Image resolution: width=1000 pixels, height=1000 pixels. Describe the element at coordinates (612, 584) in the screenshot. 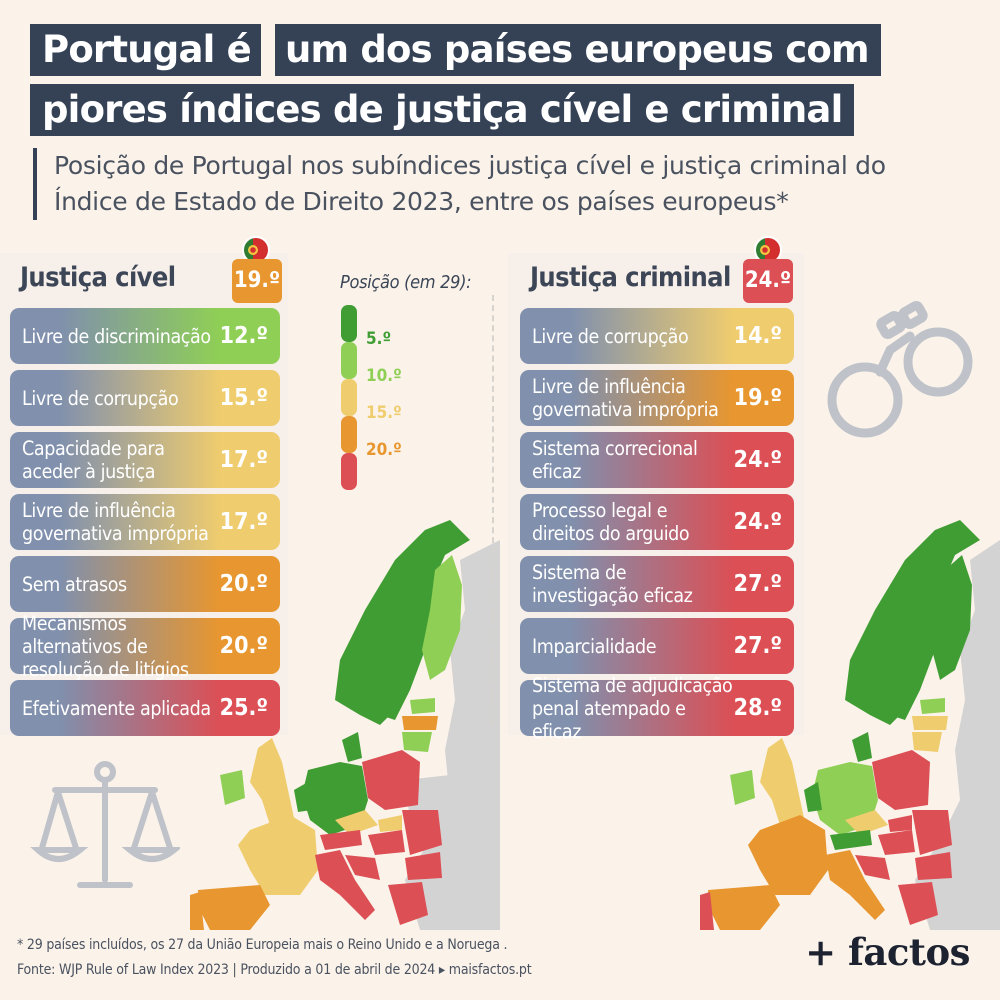

I see `subindex-label: Sistema de investigação eficaz` at that location.